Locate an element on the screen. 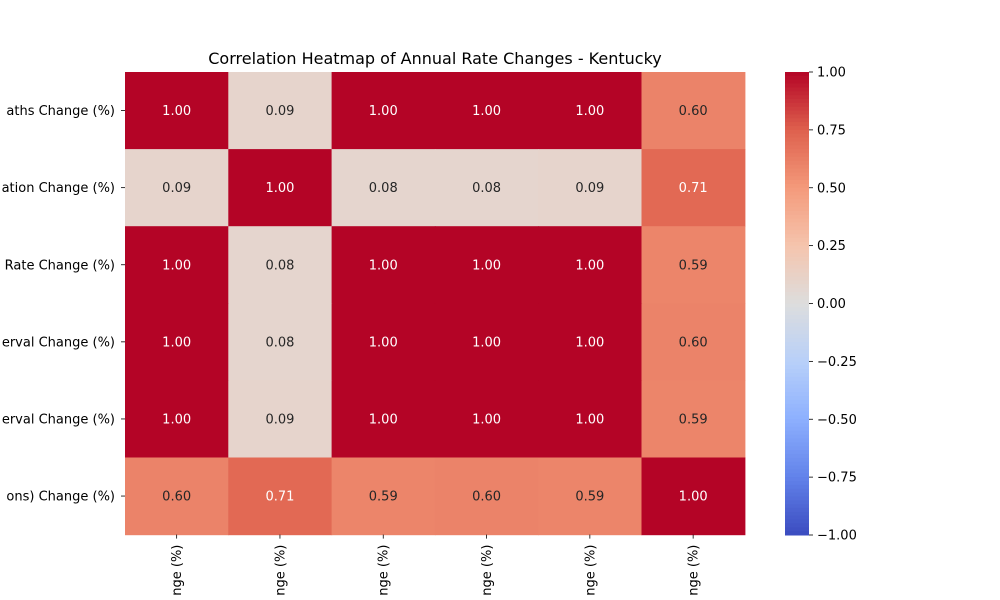  colorbar-tick-label: −0.25 is located at coordinates (837, 362).